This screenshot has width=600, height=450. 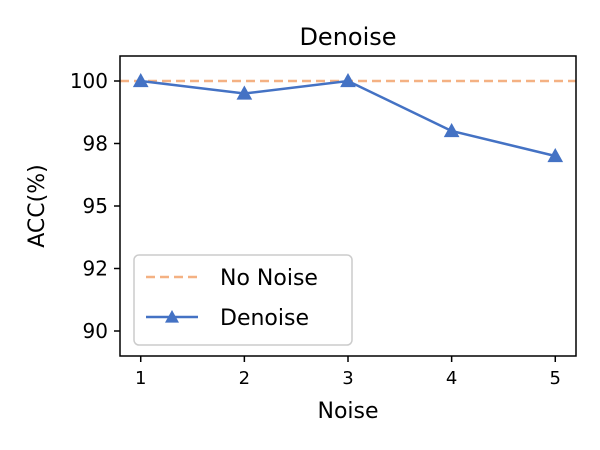 What do you see at coordinates (264, 318) in the screenshot?
I see `legend-label-denoise: Denoise` at bounding box center [264, 318].